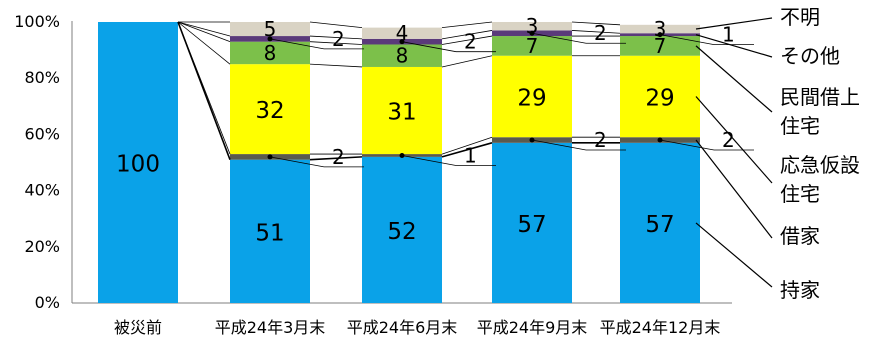  What do you see at coordinates (37, 162) in the screenshot?
I see `y-tick-labels: 0% 20% 40% 60% 80% 100%` at bounding box center [37, 162].